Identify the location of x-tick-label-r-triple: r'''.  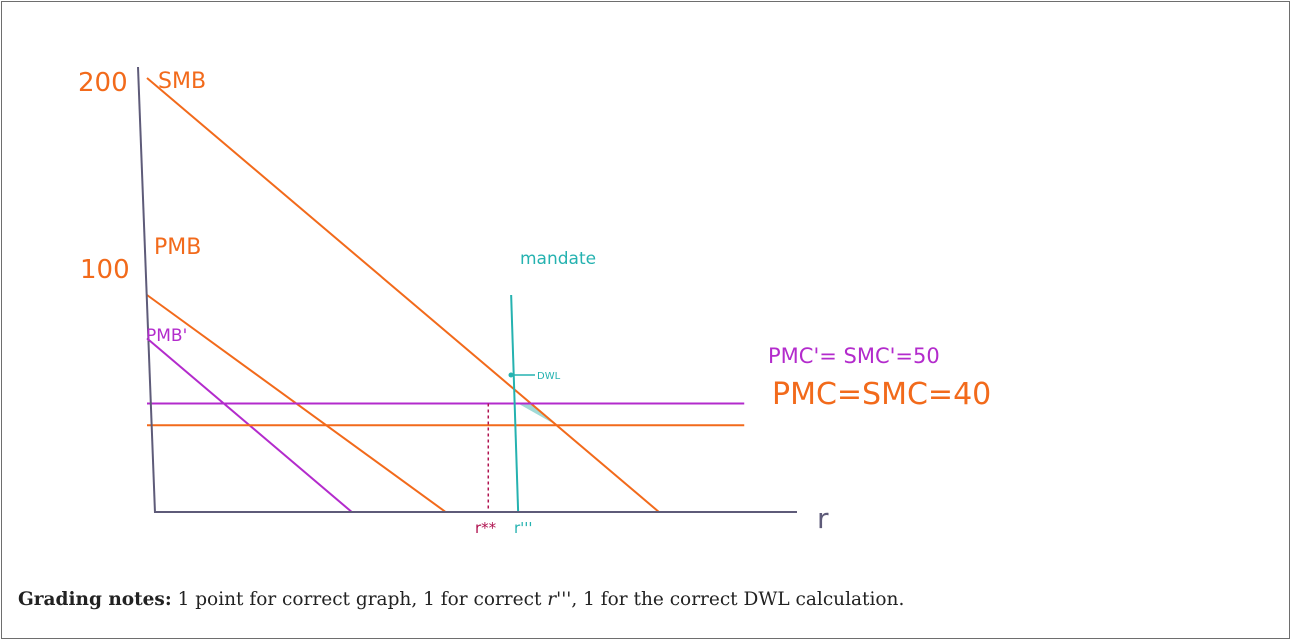
(523, 528).